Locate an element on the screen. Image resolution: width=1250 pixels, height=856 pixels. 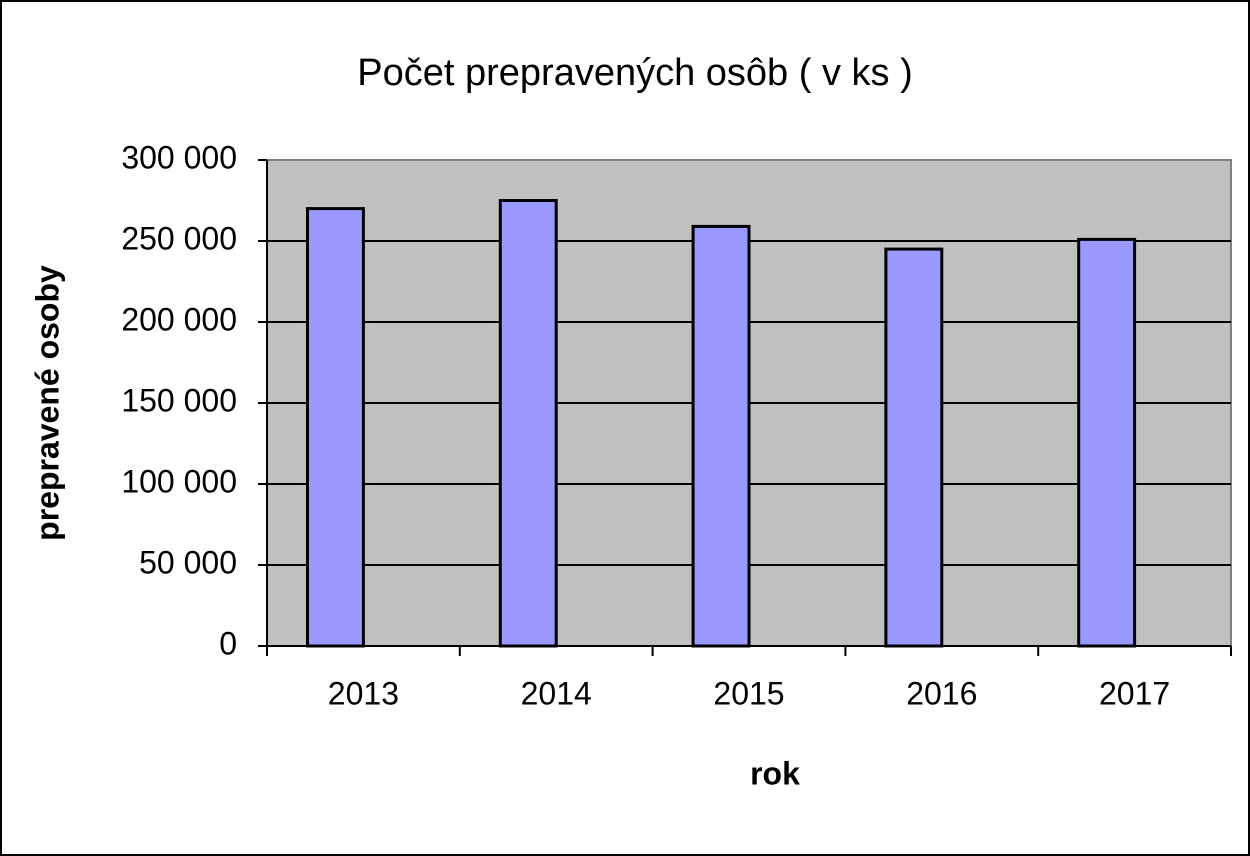
y-tick-label: 200 000 is located at coordinates (179, 319).